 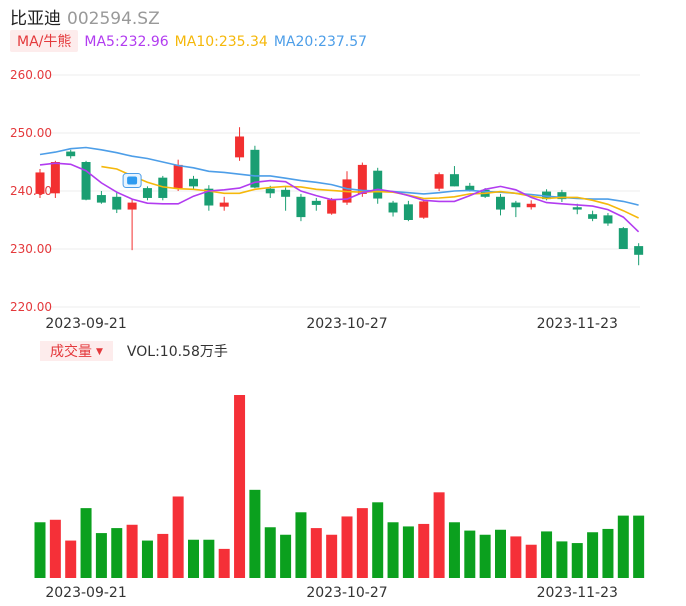 I want to click on ma10-line, so click(x=370, y=192).